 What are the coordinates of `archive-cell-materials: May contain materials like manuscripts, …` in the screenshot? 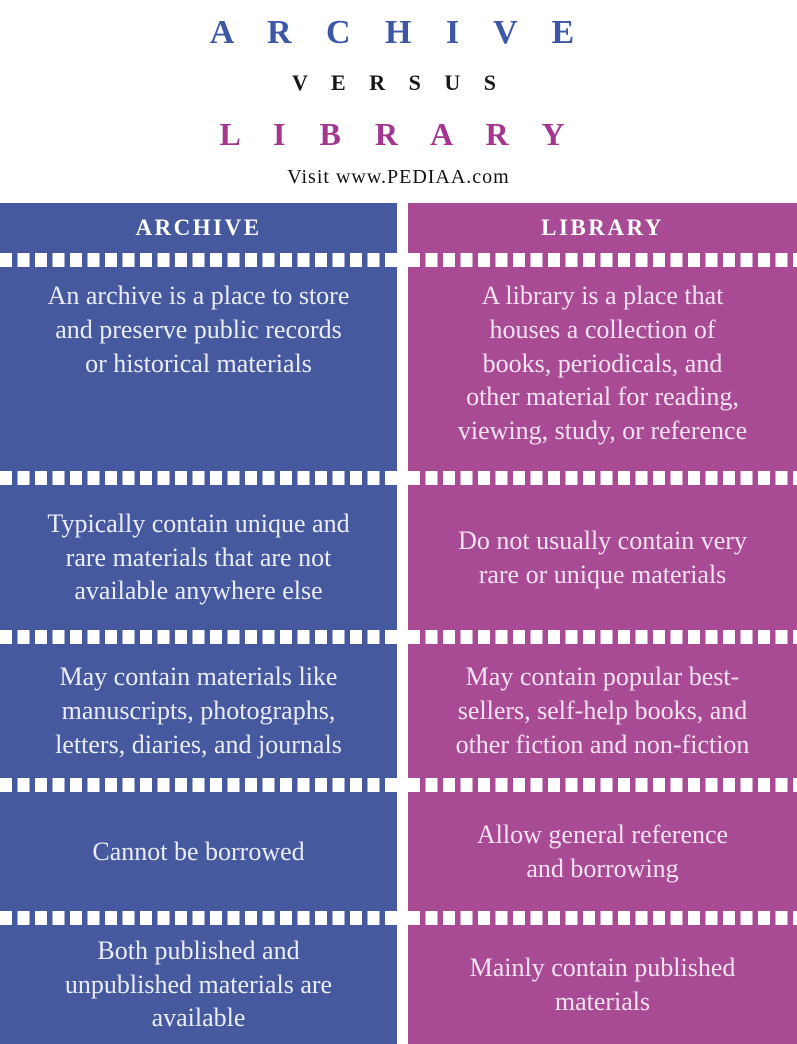 It's located at (198, 710).